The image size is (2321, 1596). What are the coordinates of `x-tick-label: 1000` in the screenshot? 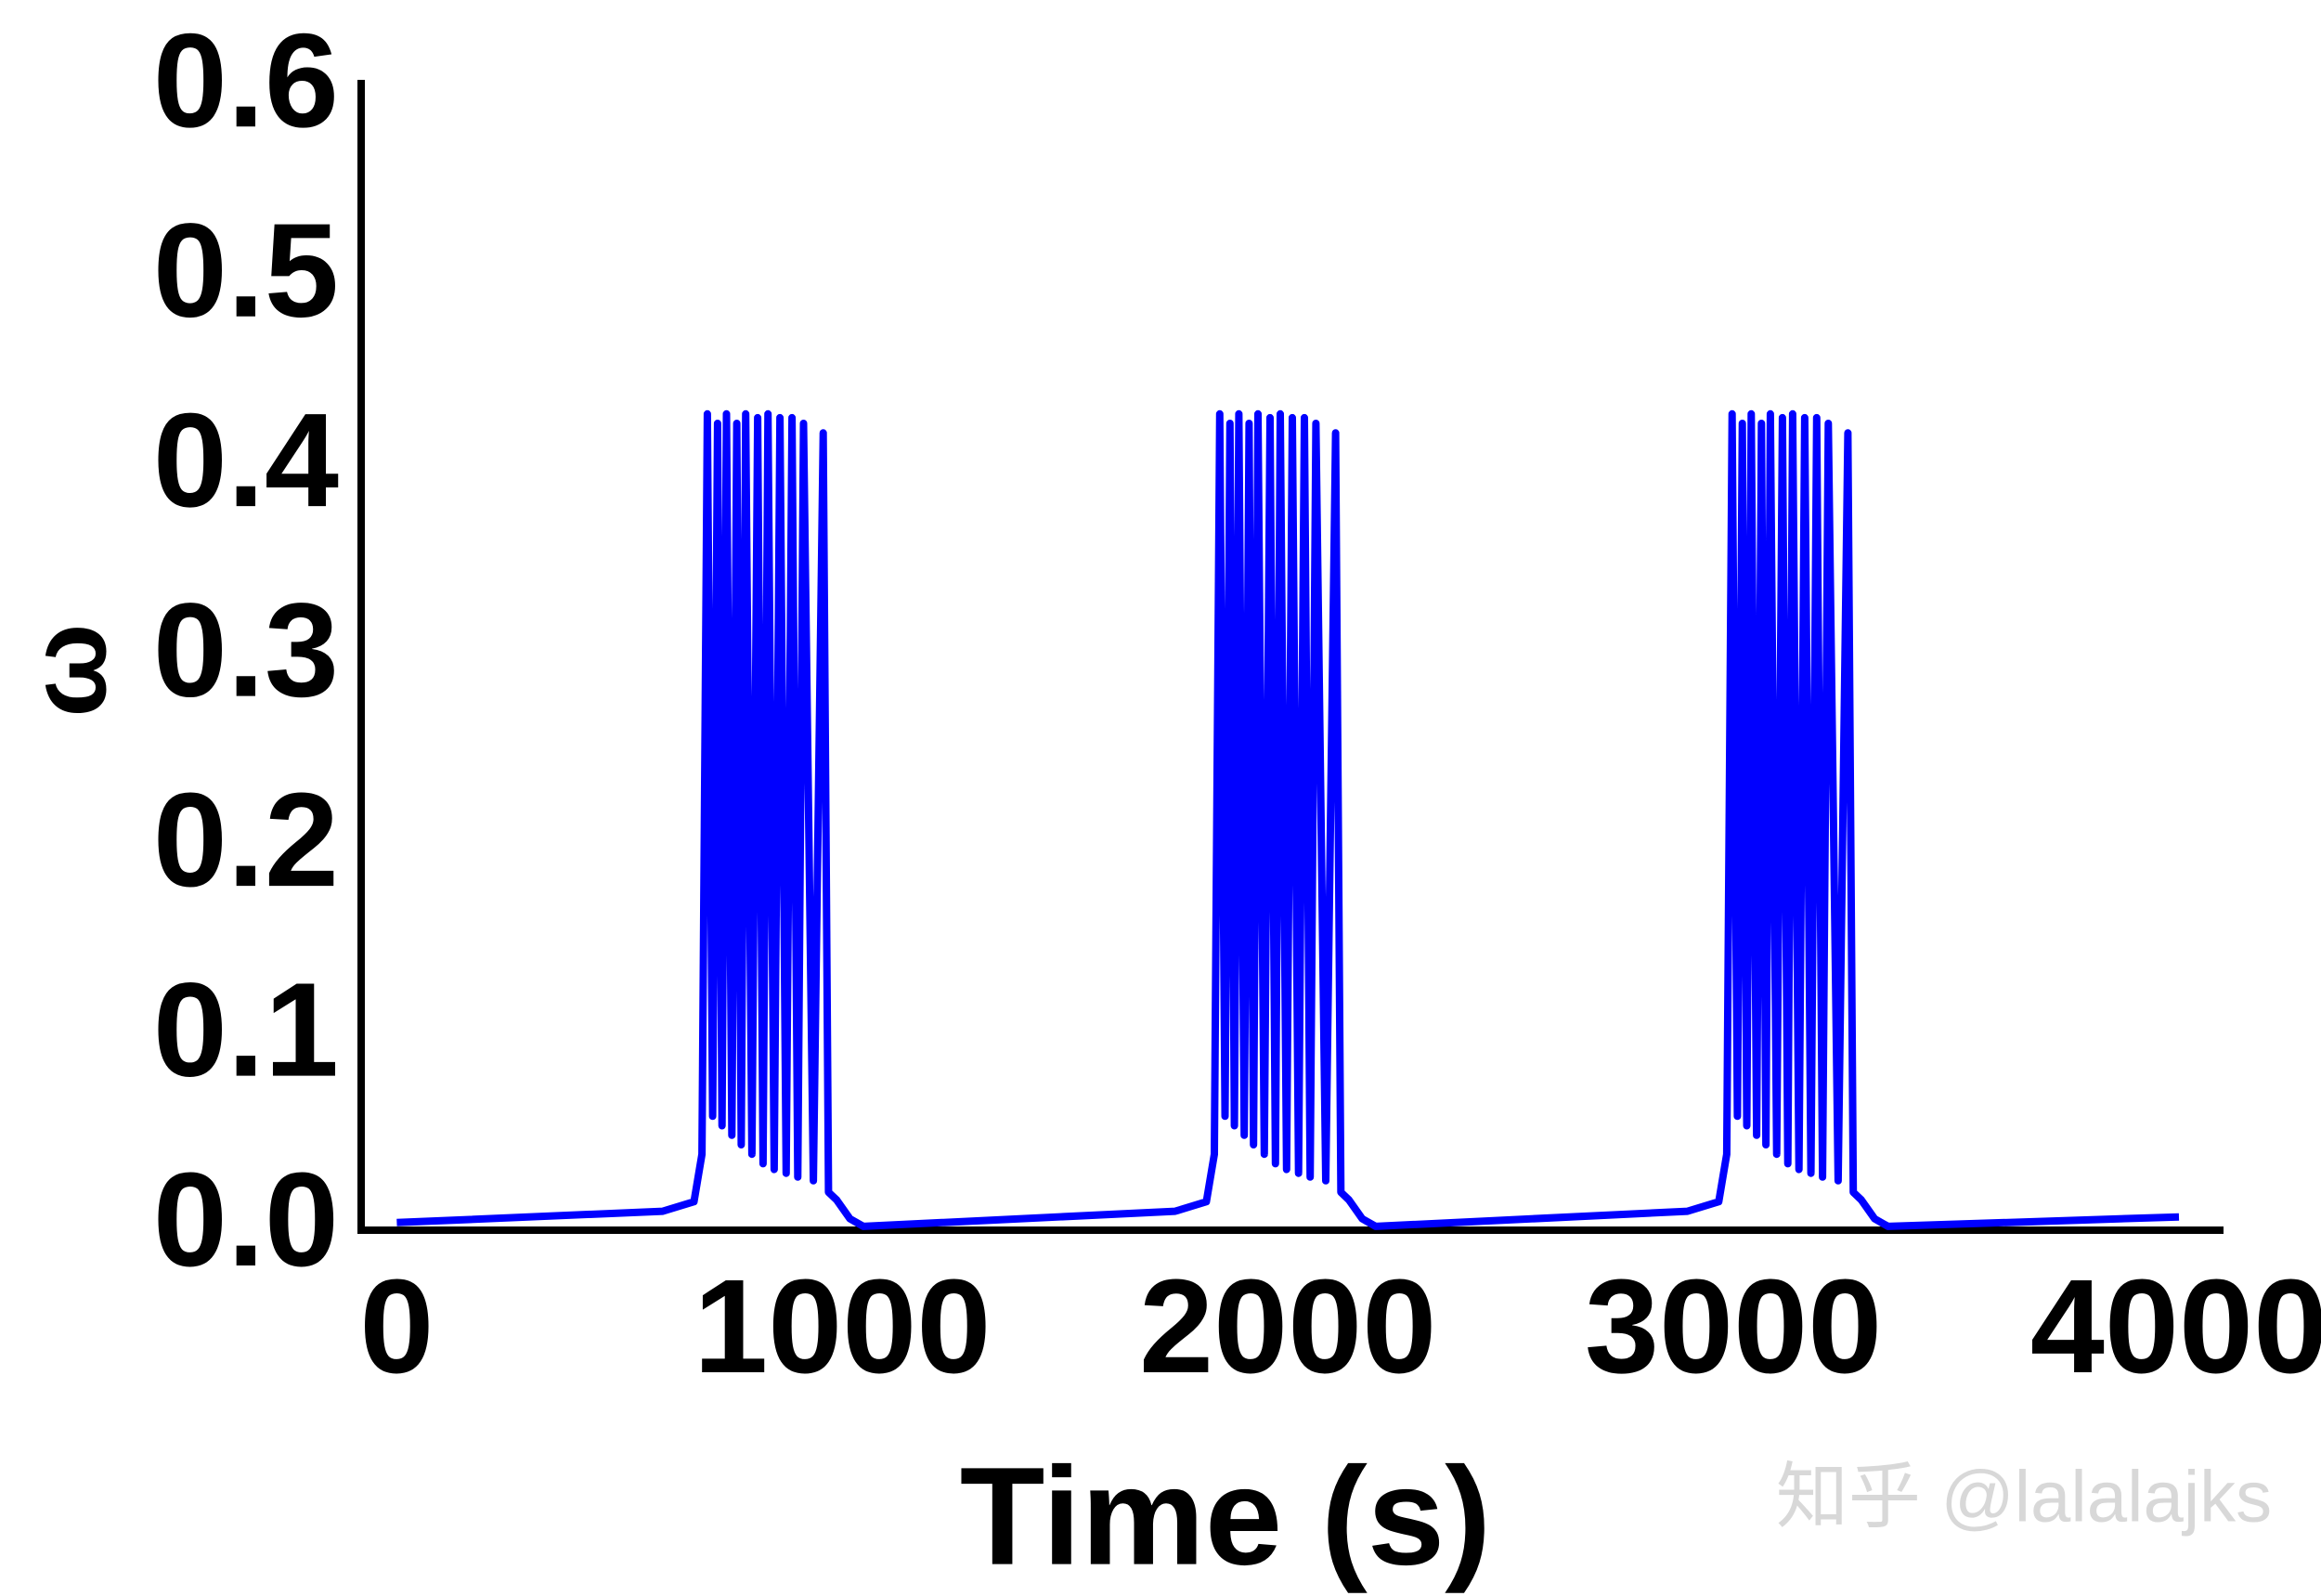 It's located at (842, 1326).